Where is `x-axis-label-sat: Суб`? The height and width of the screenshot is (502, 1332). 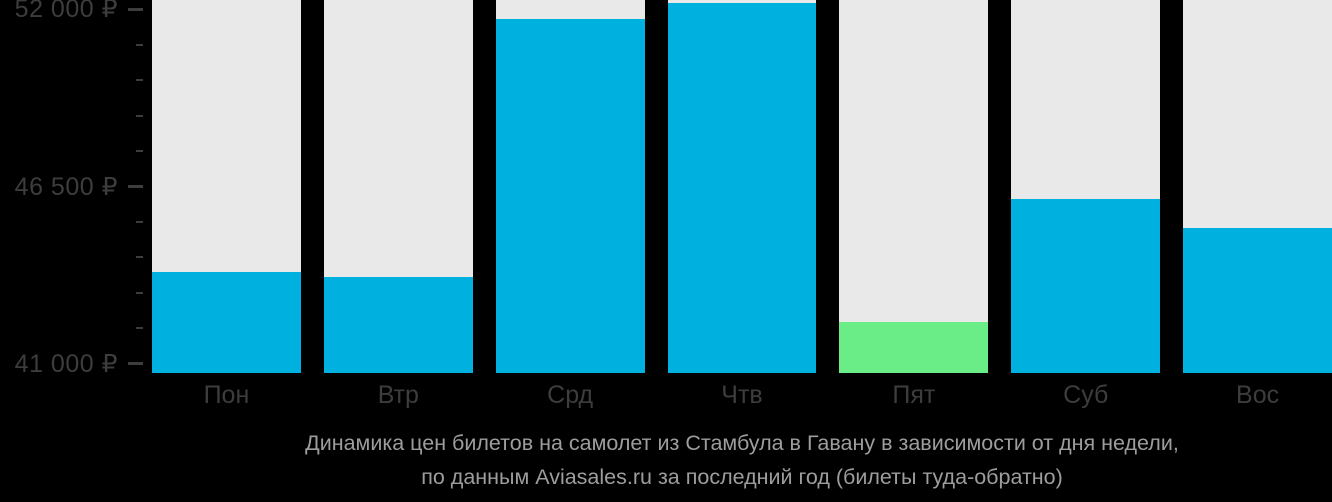 x-axis-label-sat: Суб is located at coordinates (1086, 395).